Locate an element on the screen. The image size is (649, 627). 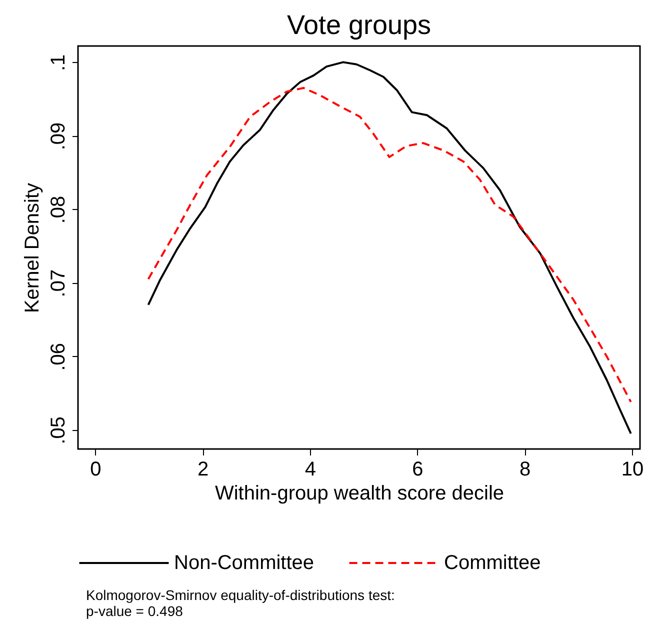
x-tick-label: 4 is located at coordinates (310, 469).